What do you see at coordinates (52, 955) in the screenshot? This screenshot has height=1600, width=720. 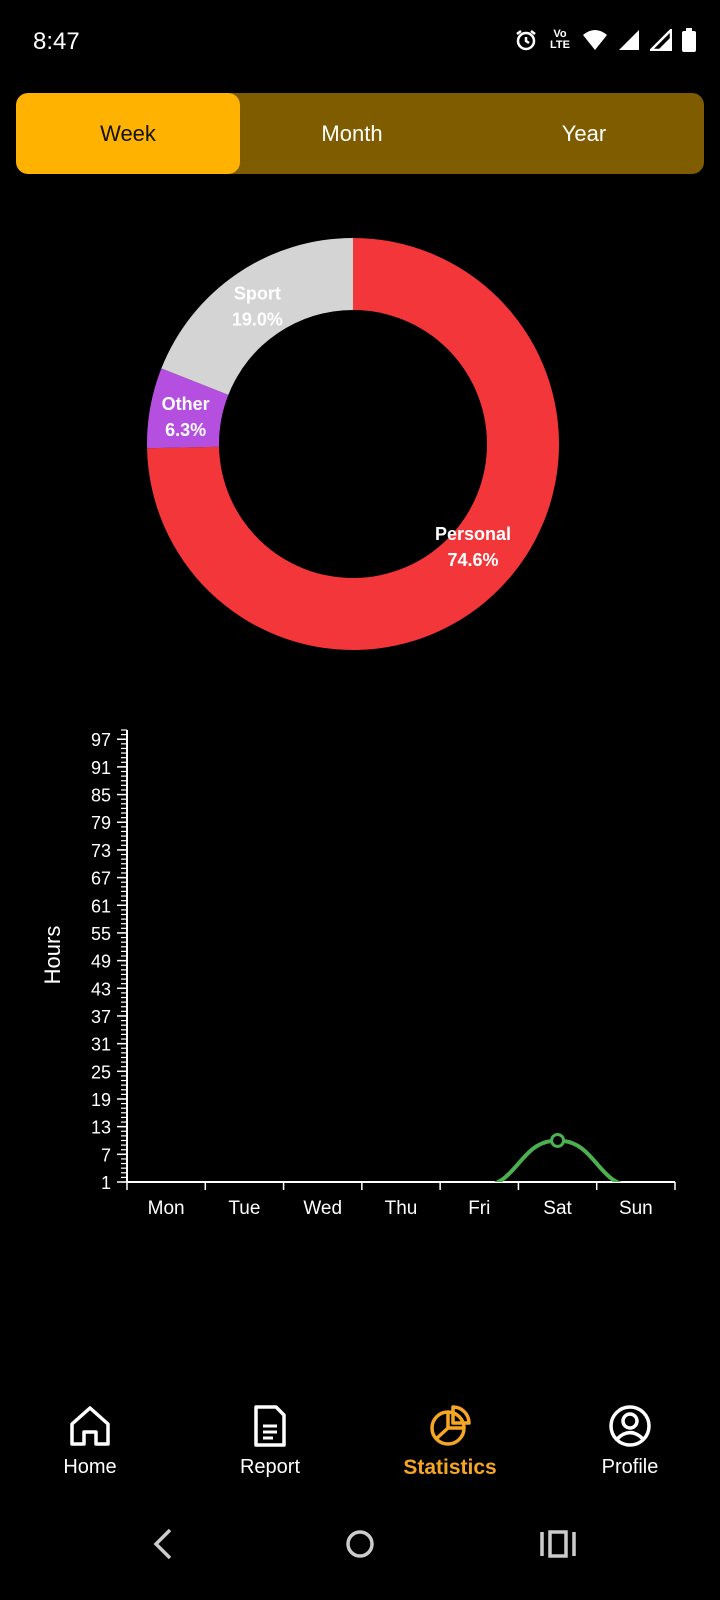 I see `y-axis-label: Hours` at bounding box center [52, 955].